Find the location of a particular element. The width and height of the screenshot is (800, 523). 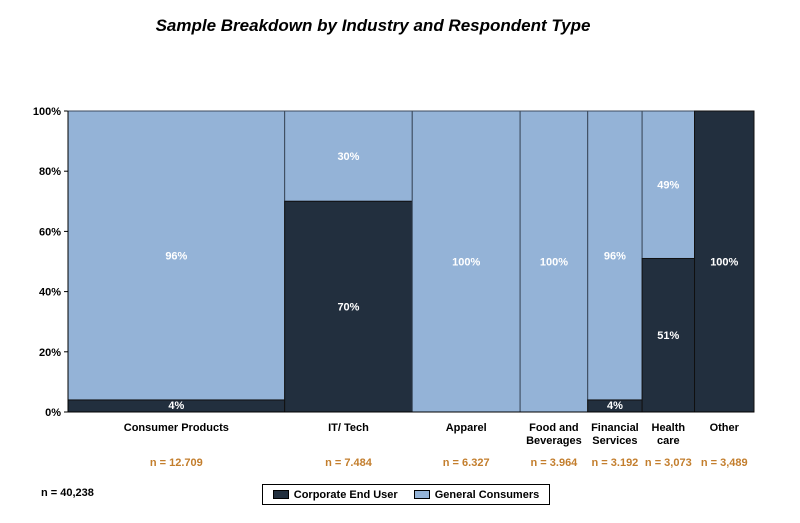

y-tick-label: 100% is located at coordinates (47, 112).